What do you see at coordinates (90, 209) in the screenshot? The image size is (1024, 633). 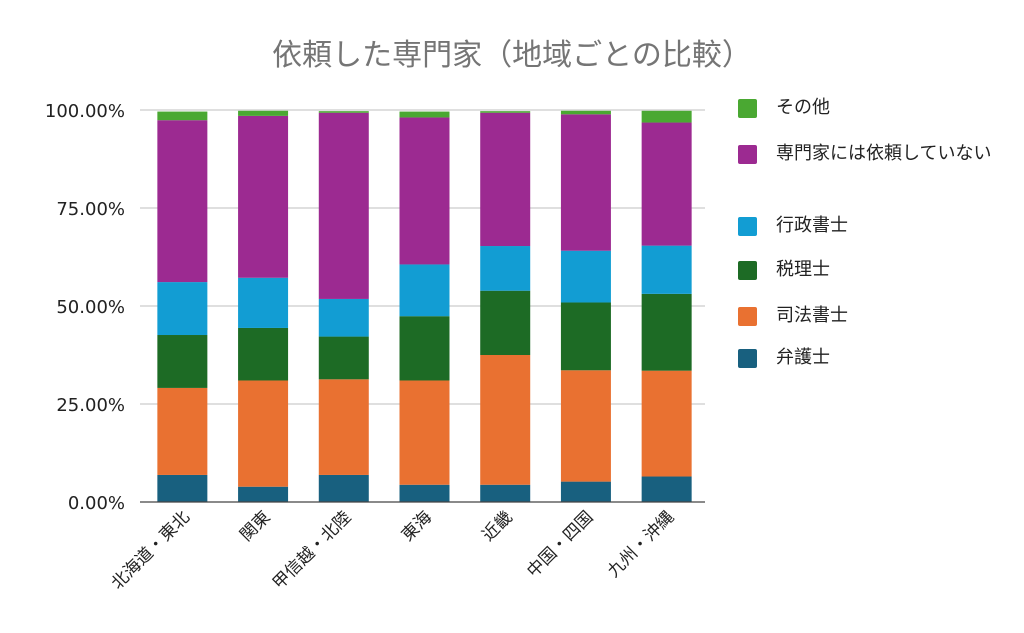 I see `y-tick-label: 75.00%` at bounding box center [90, 209].